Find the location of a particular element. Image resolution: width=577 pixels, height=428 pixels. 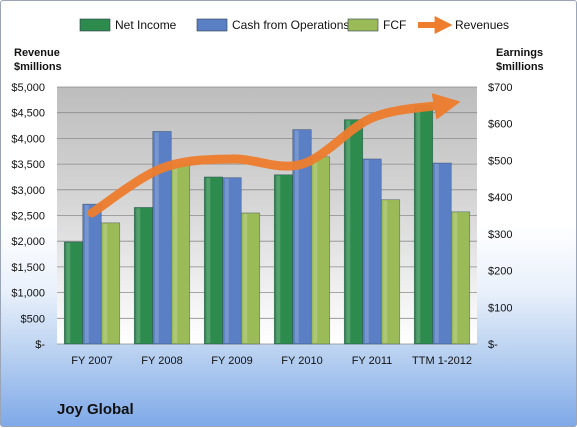

left-axis-title-line2: $millions is located at coordinates (38, 67).